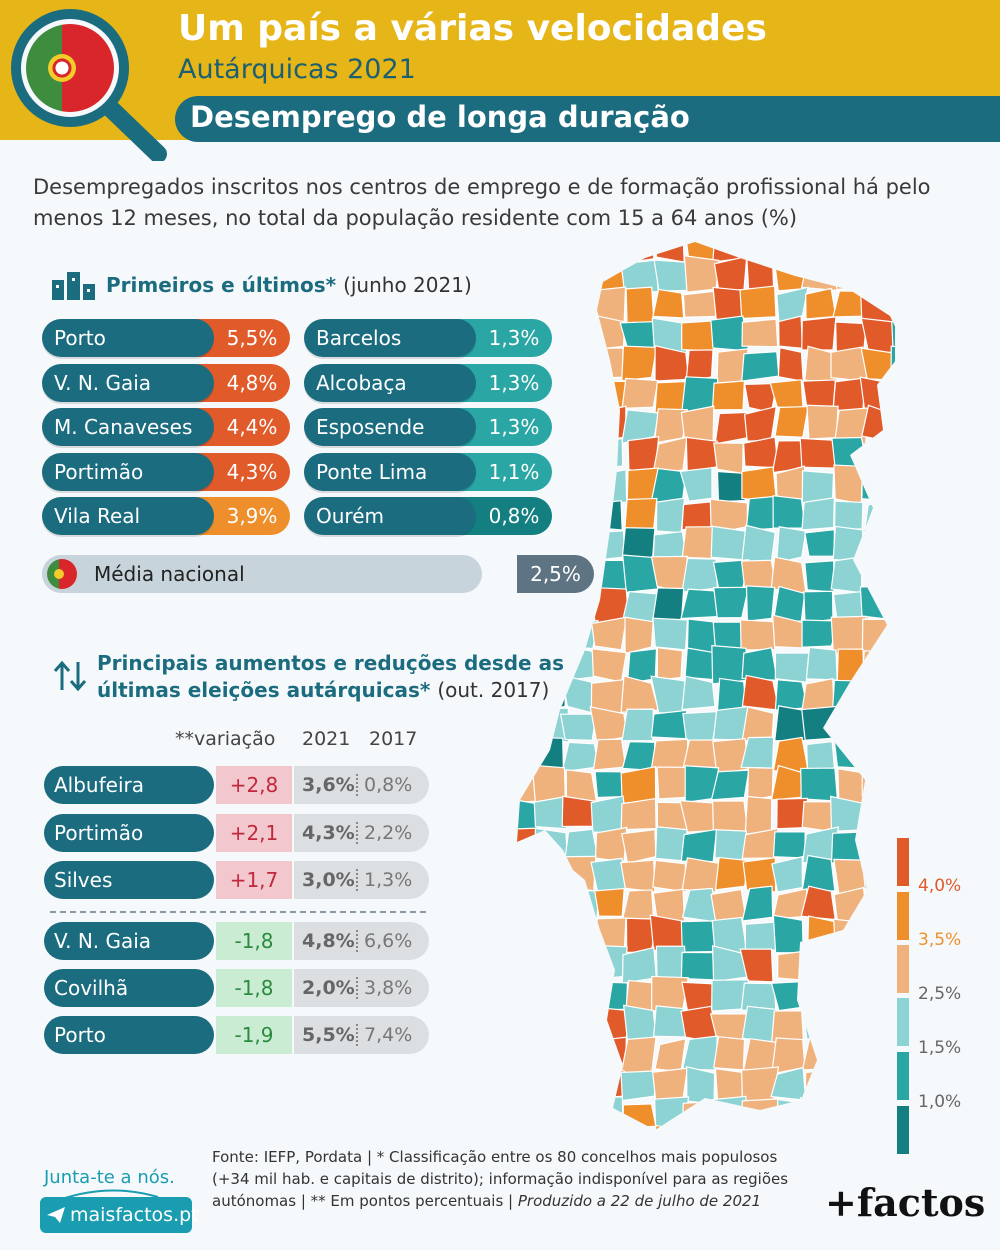 The image size is (1000, 1250). I want to click on values-cell: 4,3% 2,2%, so click(361, 833).